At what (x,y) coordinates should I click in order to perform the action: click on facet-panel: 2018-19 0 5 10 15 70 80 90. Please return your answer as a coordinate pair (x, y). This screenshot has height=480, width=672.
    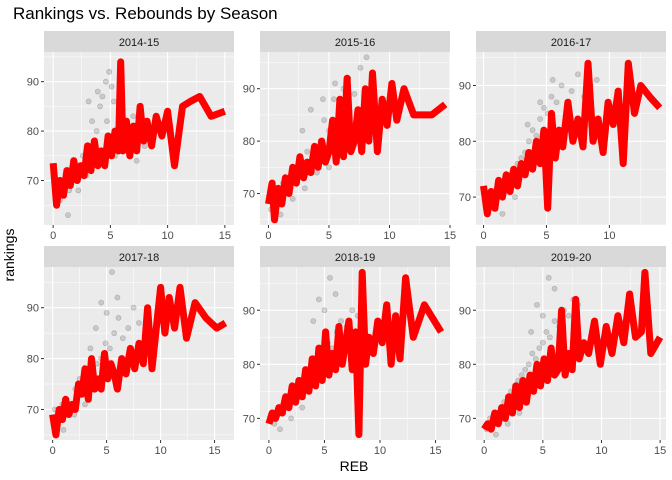
    Looking at the image, I should click on (346, 351).